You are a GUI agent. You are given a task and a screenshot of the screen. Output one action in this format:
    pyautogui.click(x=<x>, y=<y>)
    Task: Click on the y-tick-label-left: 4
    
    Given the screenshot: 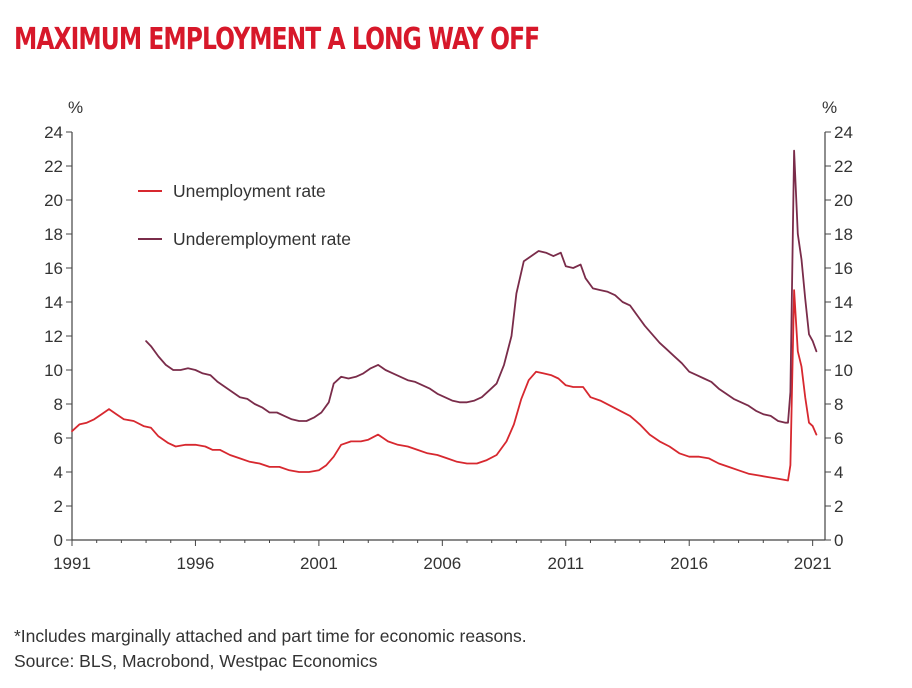 What is the action you would take?
    pyautogui.click(x=58, y=472)
    